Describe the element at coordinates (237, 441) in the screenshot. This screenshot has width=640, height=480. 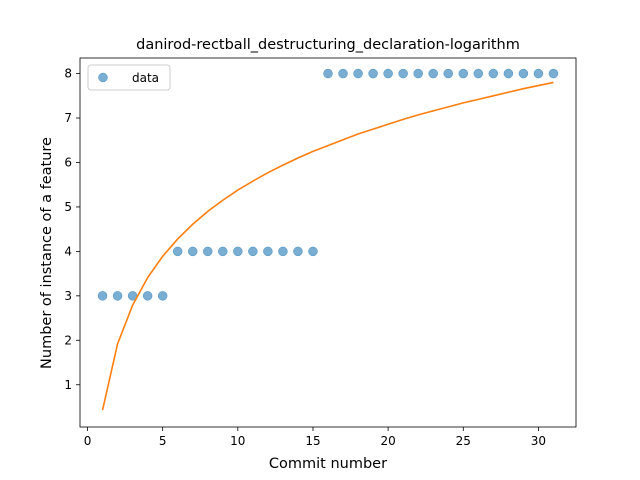
I see `x-tick-label: 10` at that location.